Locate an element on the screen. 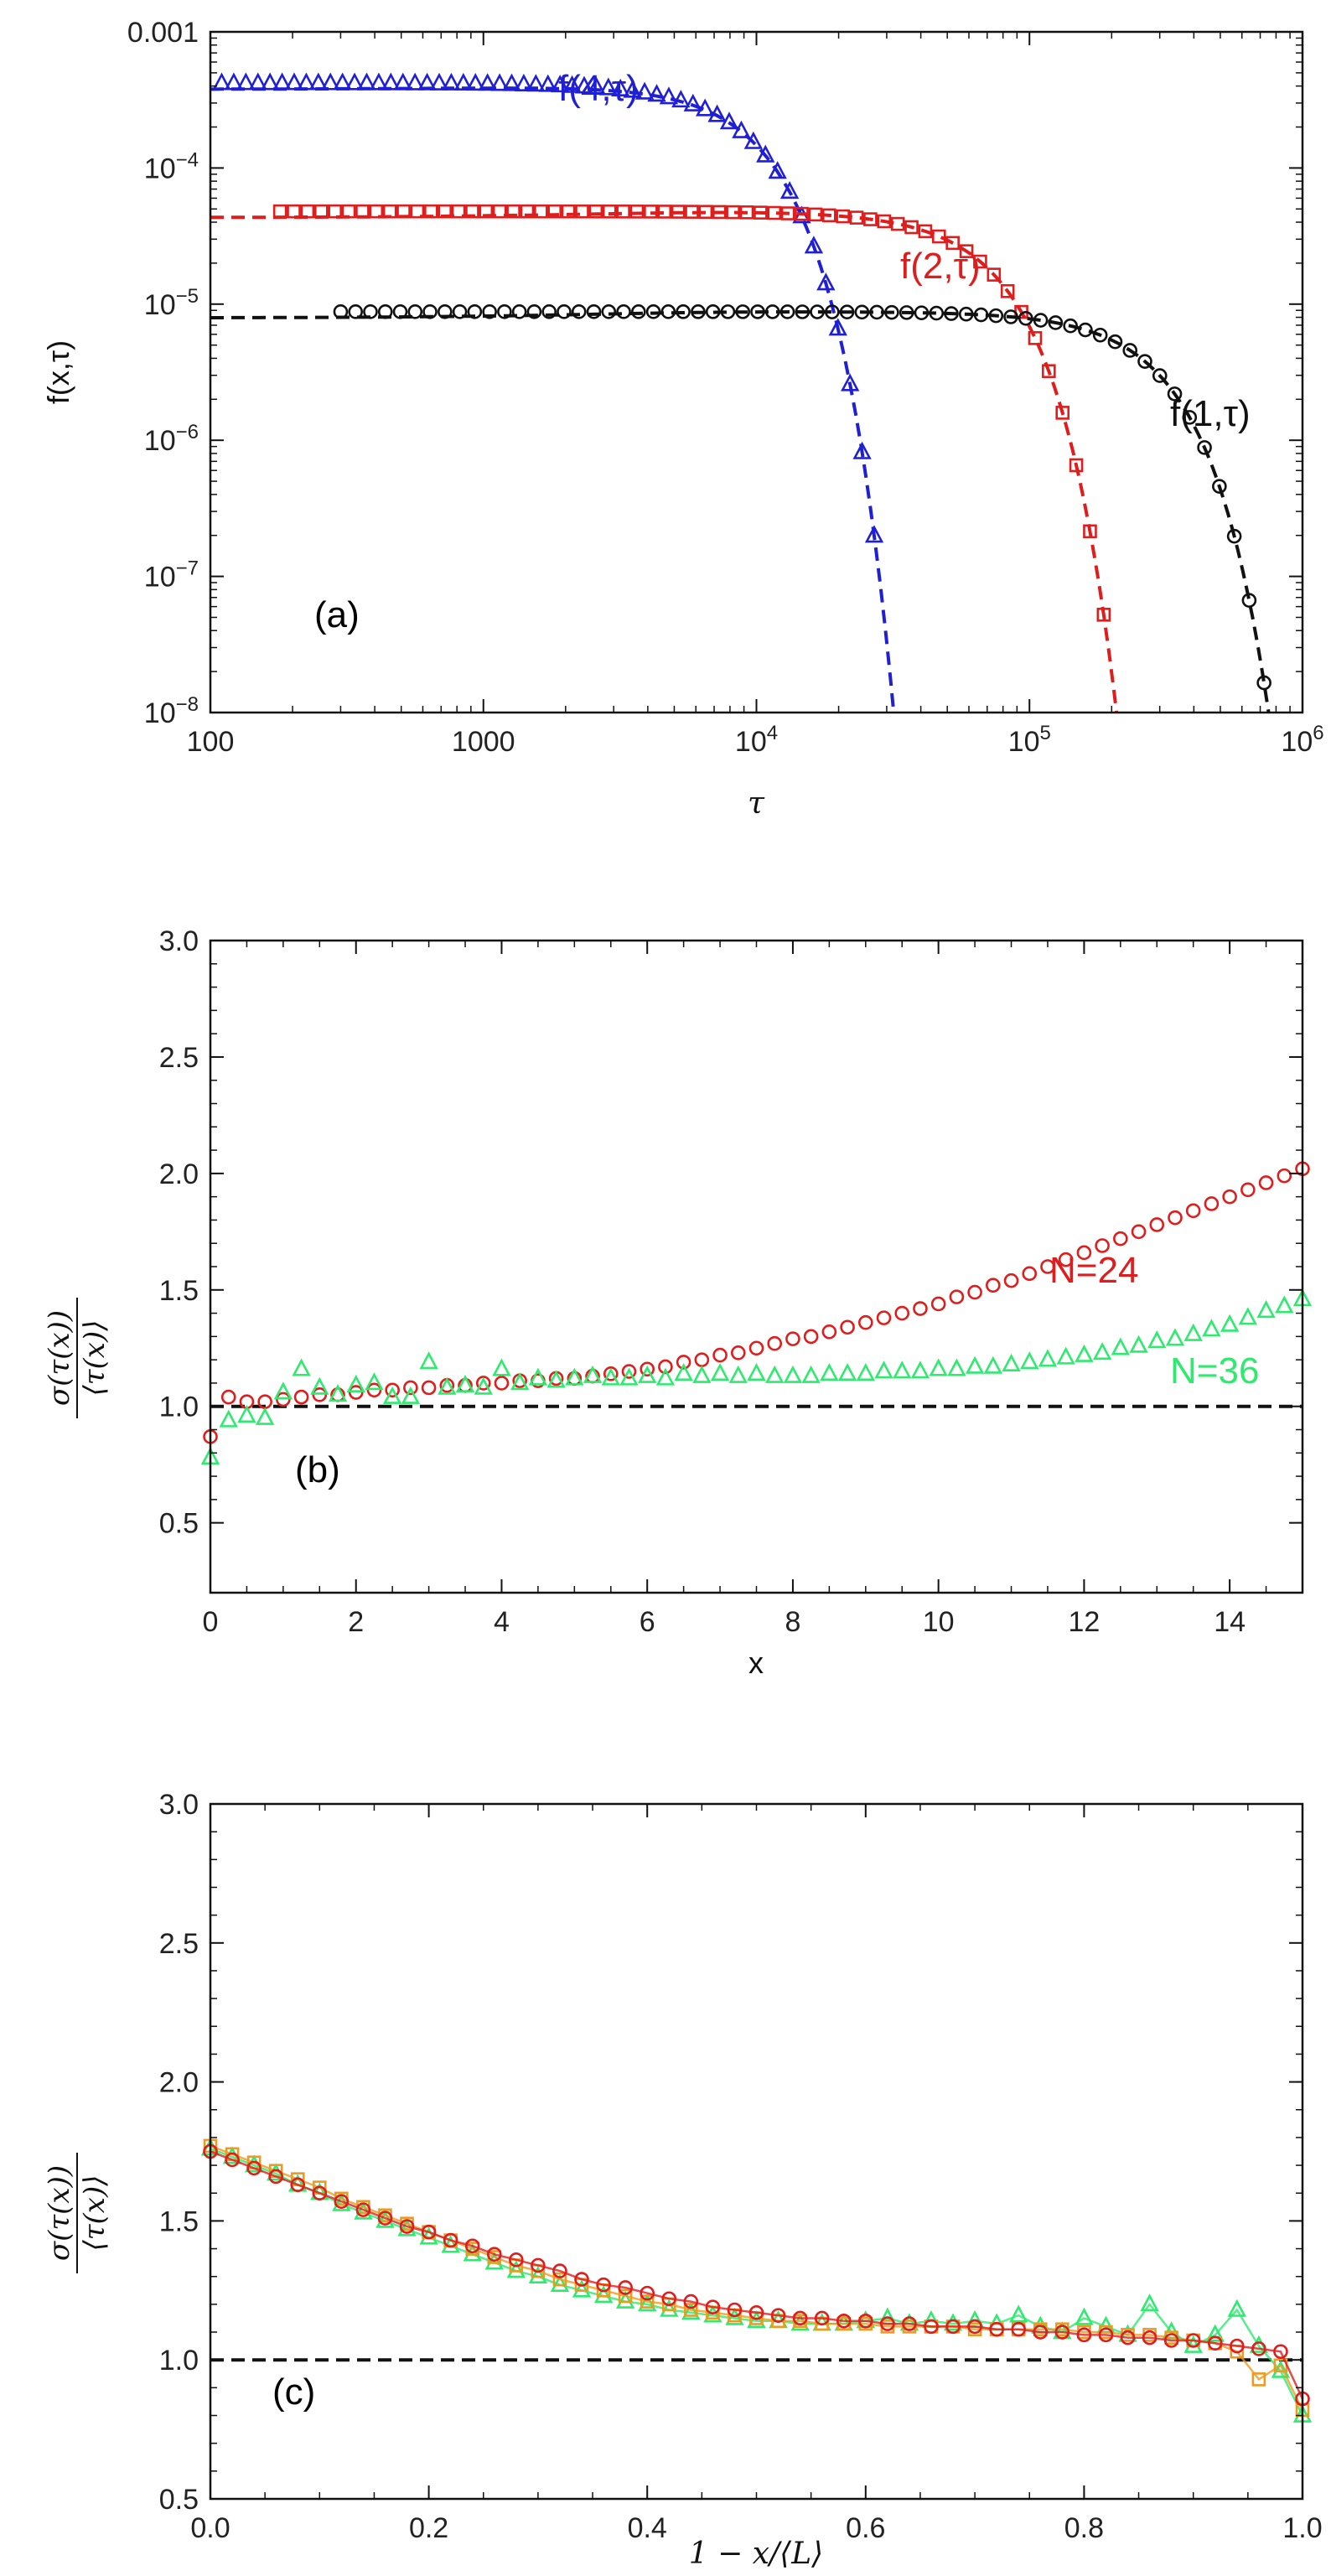 The image size is (1331, 2576). x-tick-label: 6 is located at coordinates (647, 1622).